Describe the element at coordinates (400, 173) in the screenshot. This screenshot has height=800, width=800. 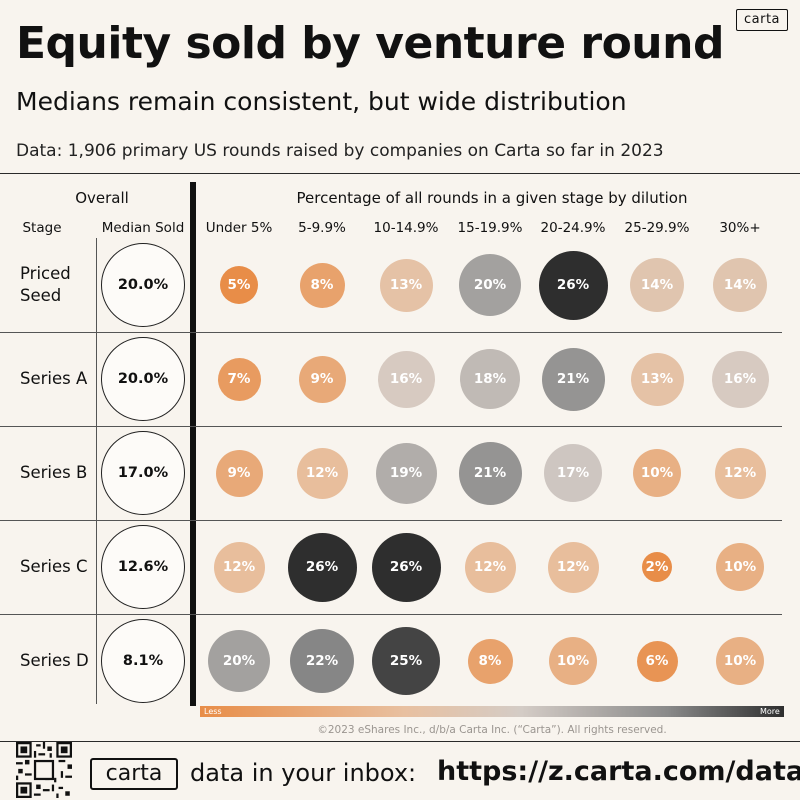
I see `top-divider` at that location.